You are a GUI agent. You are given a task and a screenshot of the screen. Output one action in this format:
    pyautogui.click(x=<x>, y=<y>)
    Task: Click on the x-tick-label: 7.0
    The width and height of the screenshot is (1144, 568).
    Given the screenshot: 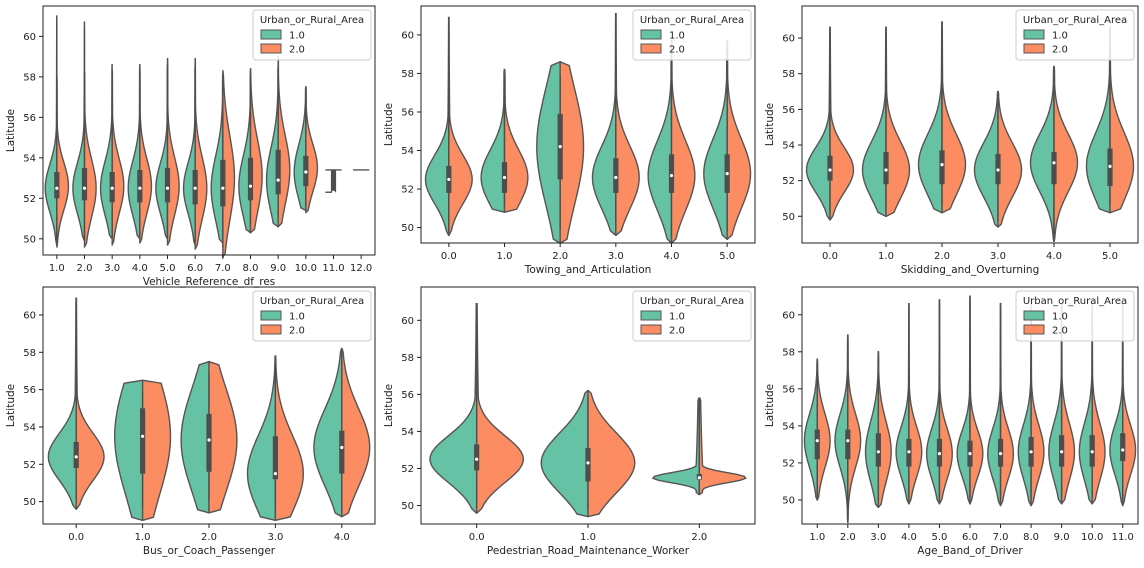 What is the action you would take?
    pyautogui.click(x=1001, y=537)
    